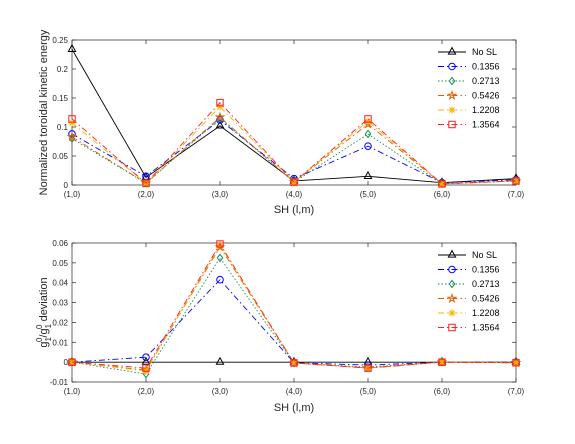 The width and height of the screenshot is (575, 444). I want to click on y-tick-label: 0.02, so click(60, 322).